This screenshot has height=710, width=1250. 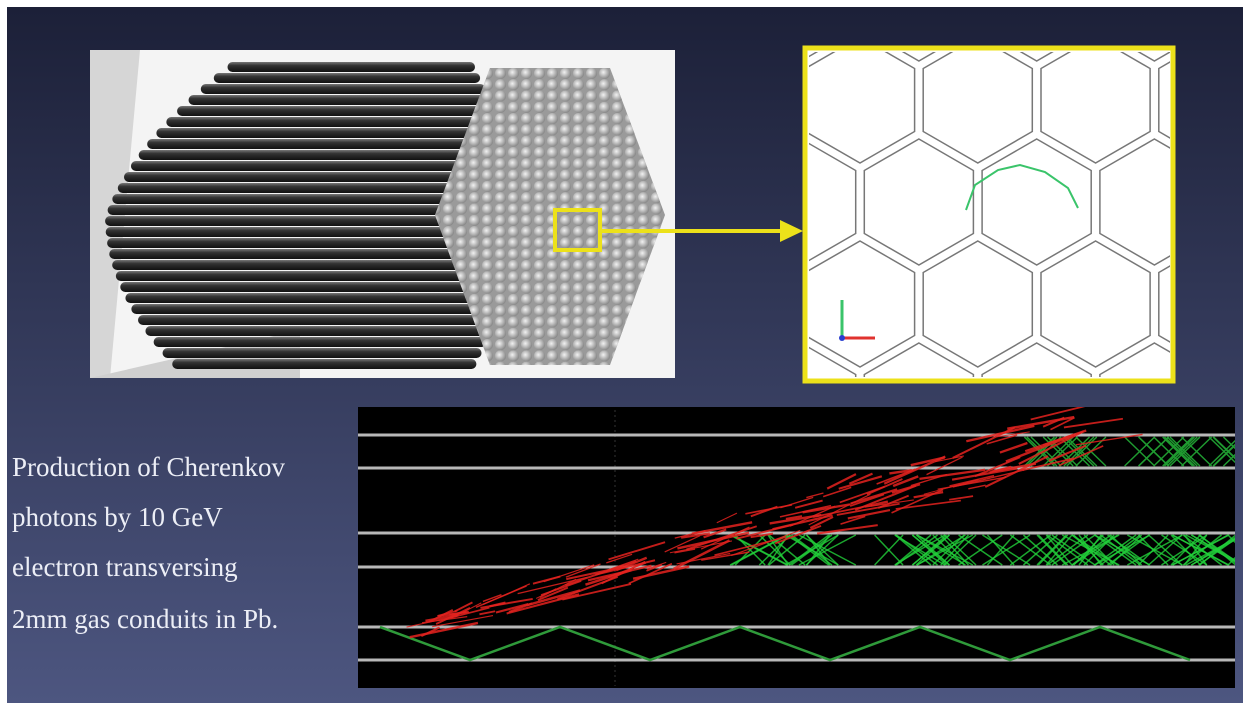 I want to click on caption-line: photons by 10 GeV, so click(x=117, y=517).